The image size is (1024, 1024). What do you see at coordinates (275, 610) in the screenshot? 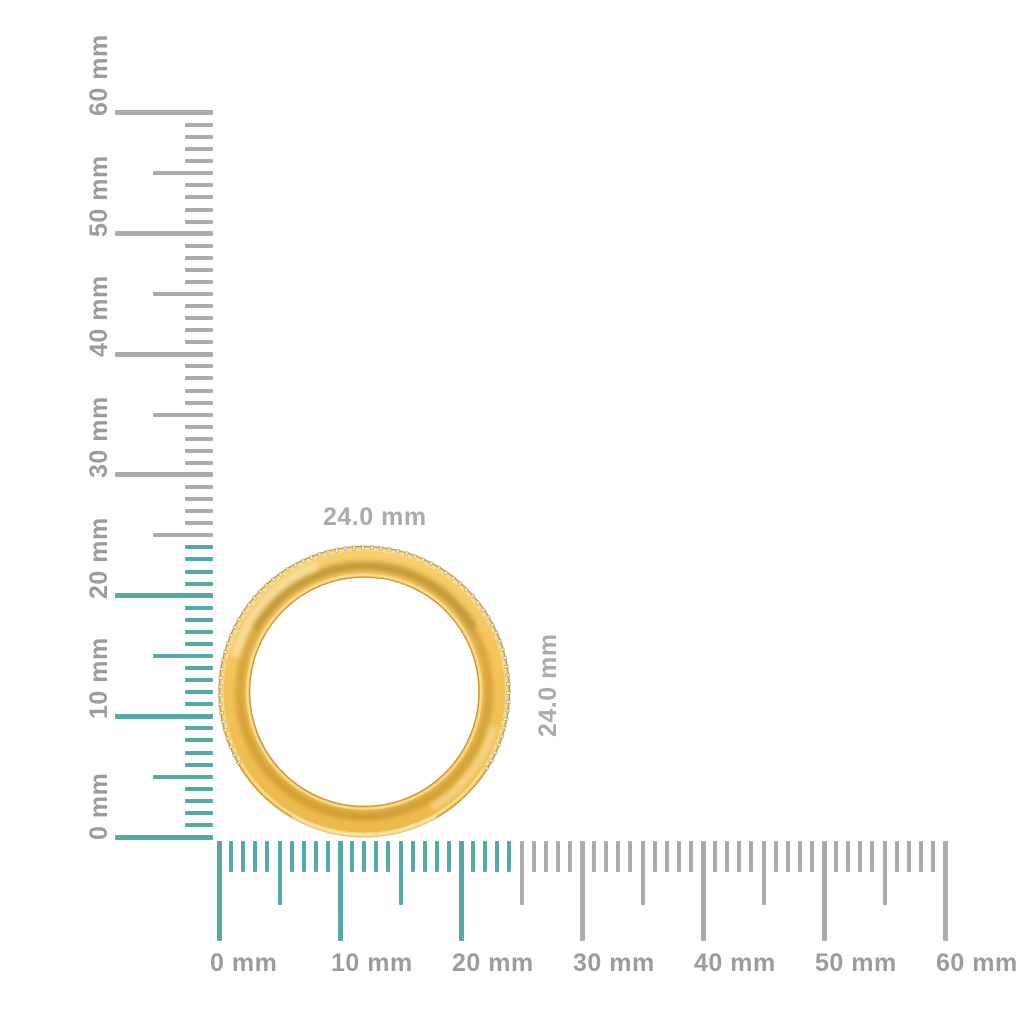
I see `ring-sheen-highlight` at bounding box center [275, 610].